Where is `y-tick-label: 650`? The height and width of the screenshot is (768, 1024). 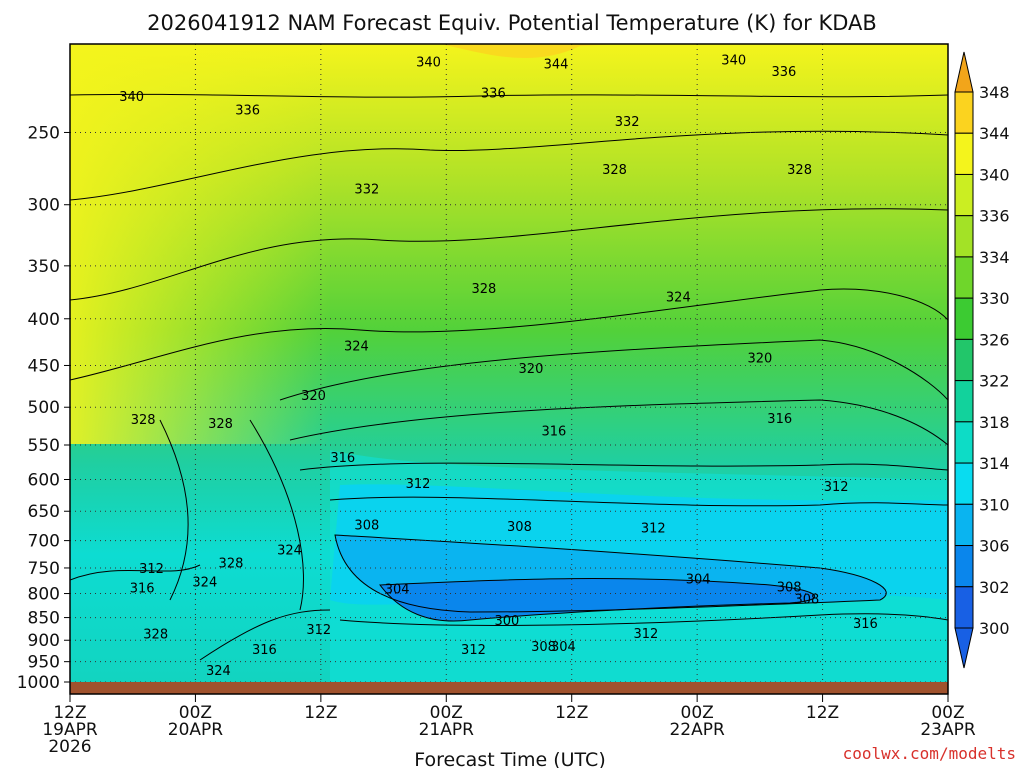
y-tick-label: 650 is located at coordinates (44, 512).